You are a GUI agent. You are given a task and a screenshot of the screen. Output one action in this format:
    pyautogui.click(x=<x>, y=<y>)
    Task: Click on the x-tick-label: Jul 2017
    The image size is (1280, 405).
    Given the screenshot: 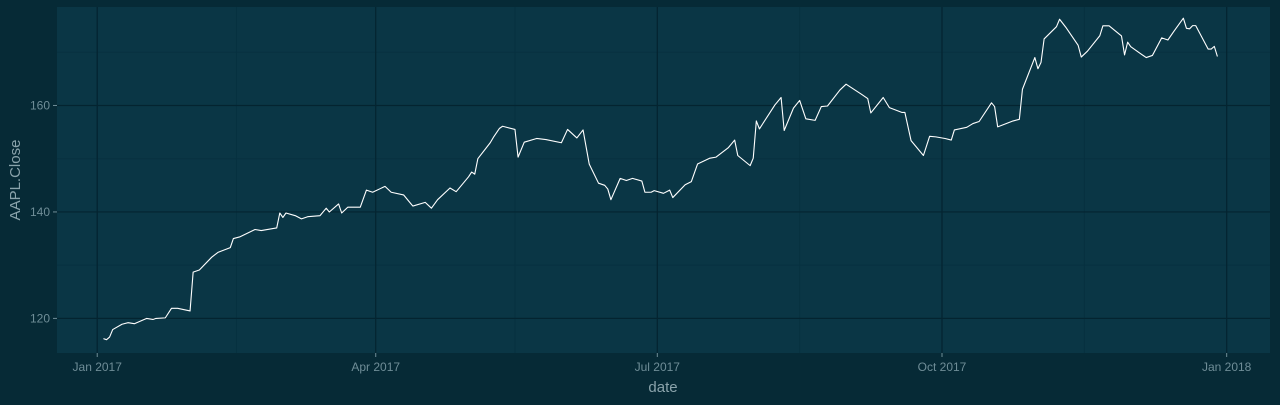 What is the action you would take?
    pyautogui.click(x=658, y=367)
    